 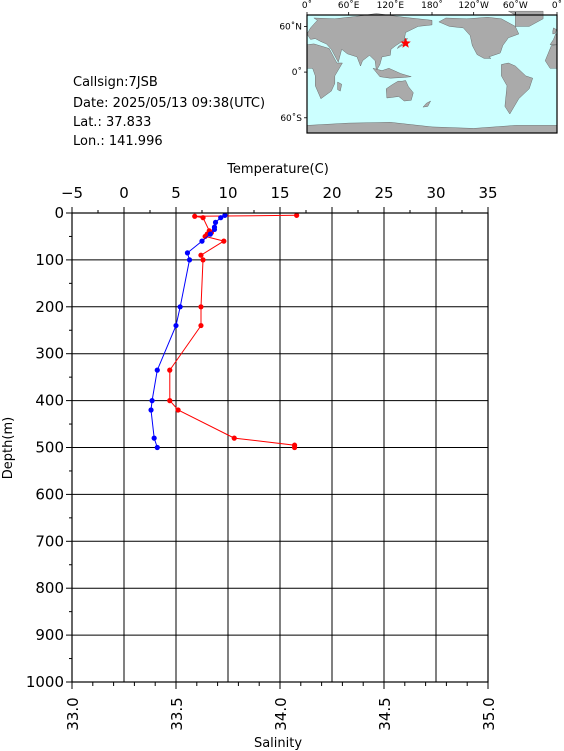 I want to click on station-marker-icon, so click(x=405, y=42).